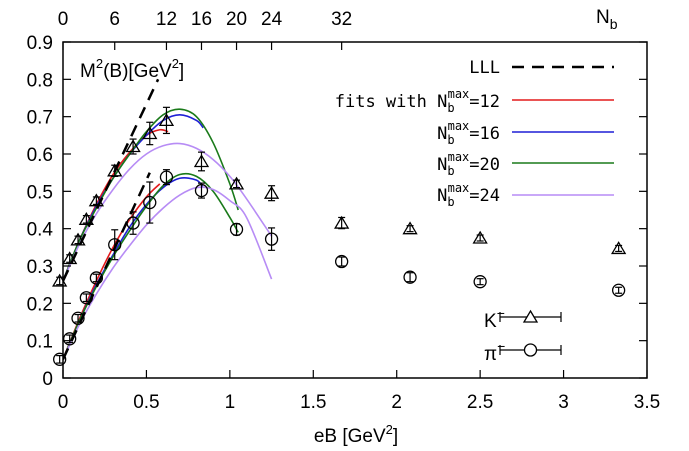  What do you see at coordinates (647, 402) in the screenshot?
I see `x-tick-label: 3.5` at bounding box center [647, 402].